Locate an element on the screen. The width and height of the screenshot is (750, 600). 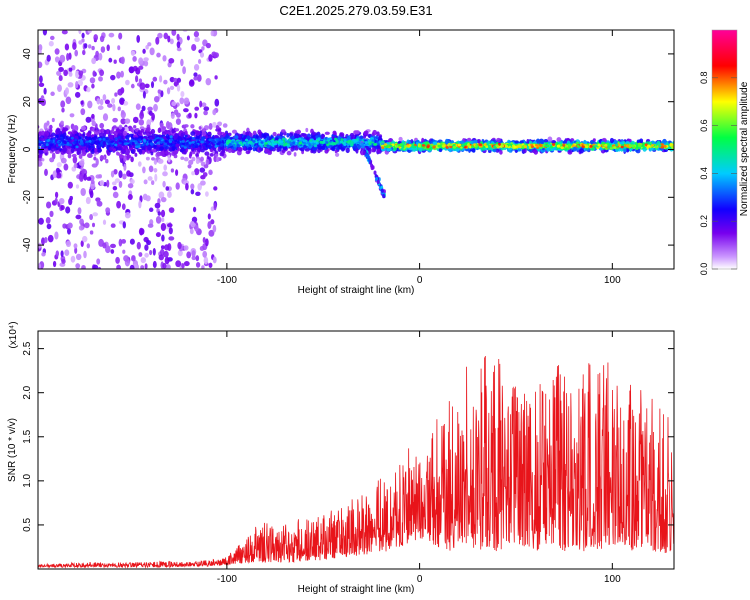
spectrogram-y-tick-label: 0 is located at coordinates (27, 149).